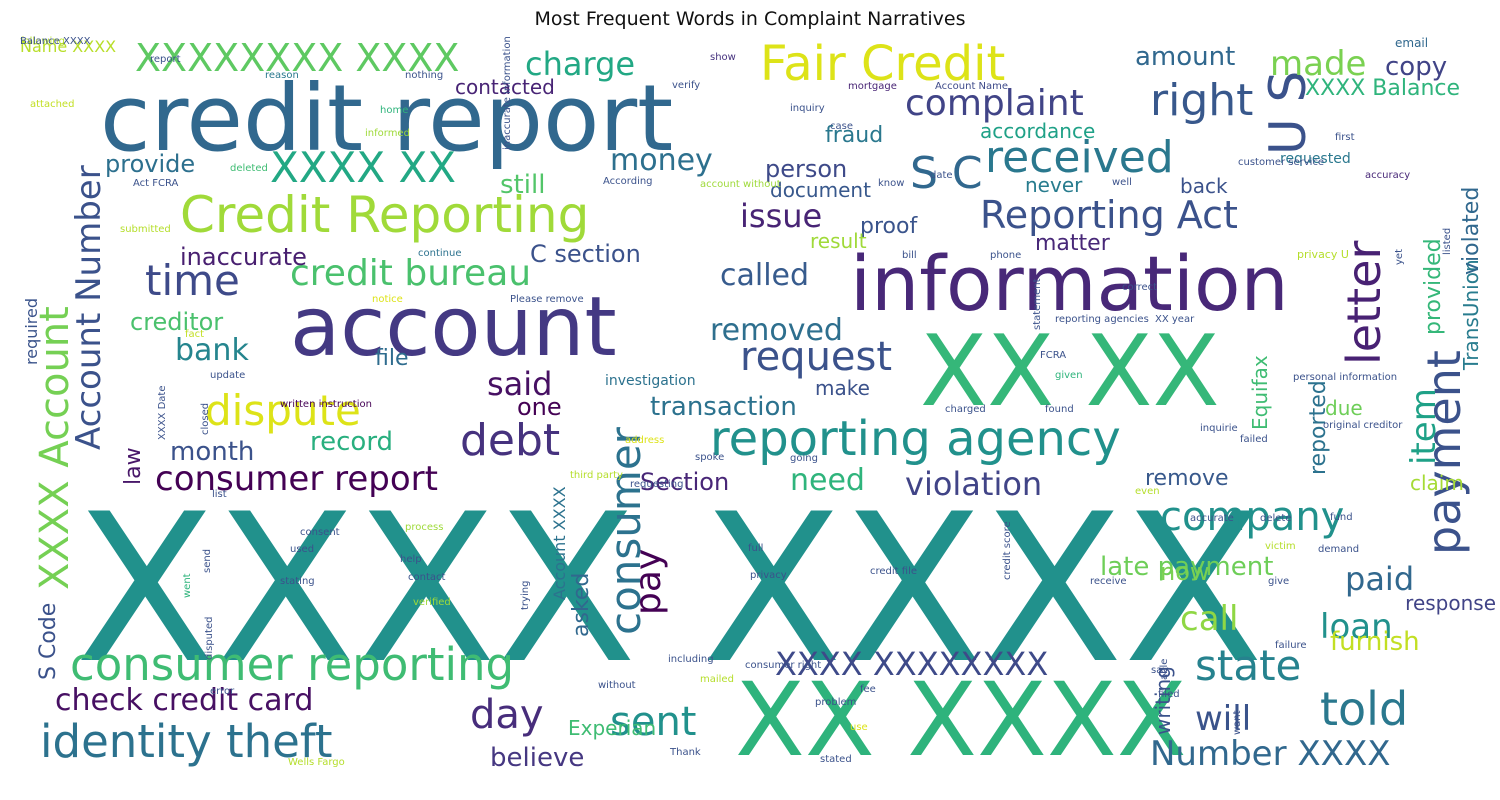  Describe the element at coordinates (55, 448) in the screenshot. I see `word-xxxx-account-28: XXXX Account` at that location.